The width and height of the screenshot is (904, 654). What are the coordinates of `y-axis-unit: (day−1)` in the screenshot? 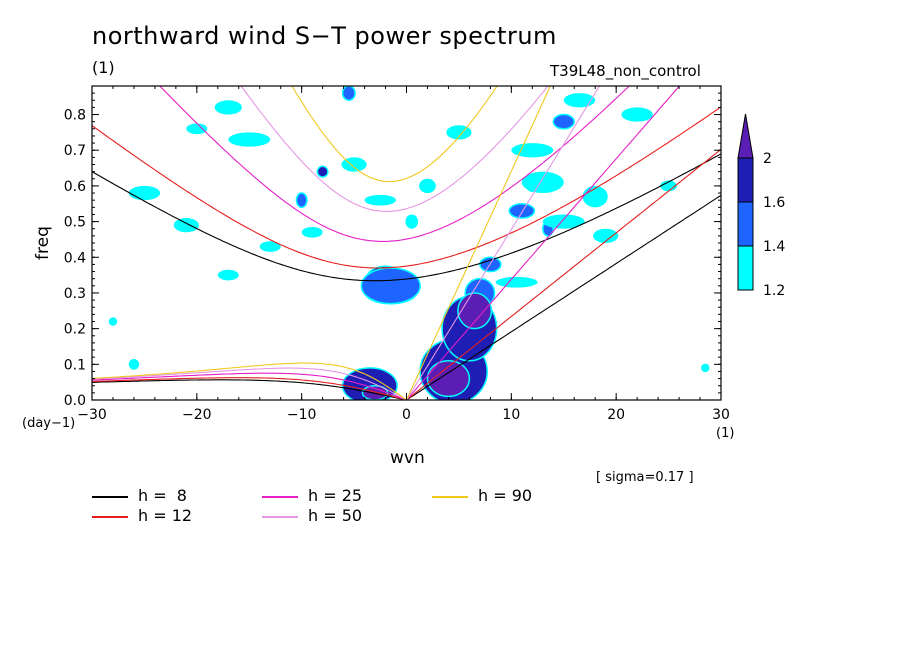 It's located at (49, 423).